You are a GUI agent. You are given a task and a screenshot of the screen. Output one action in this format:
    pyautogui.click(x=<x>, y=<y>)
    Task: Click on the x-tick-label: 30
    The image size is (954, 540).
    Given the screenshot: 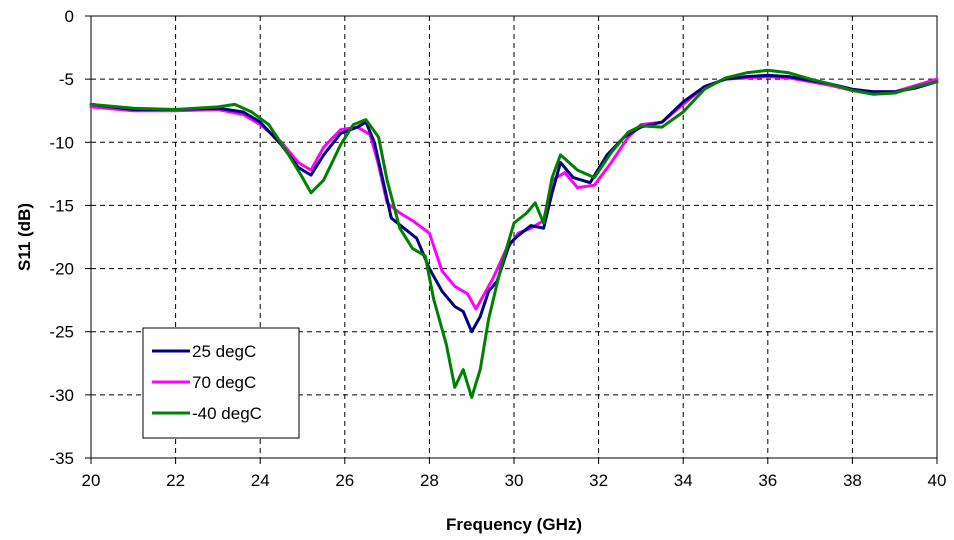 What is the action you would take?
    pyautogui.click(x=514, y=480)
    